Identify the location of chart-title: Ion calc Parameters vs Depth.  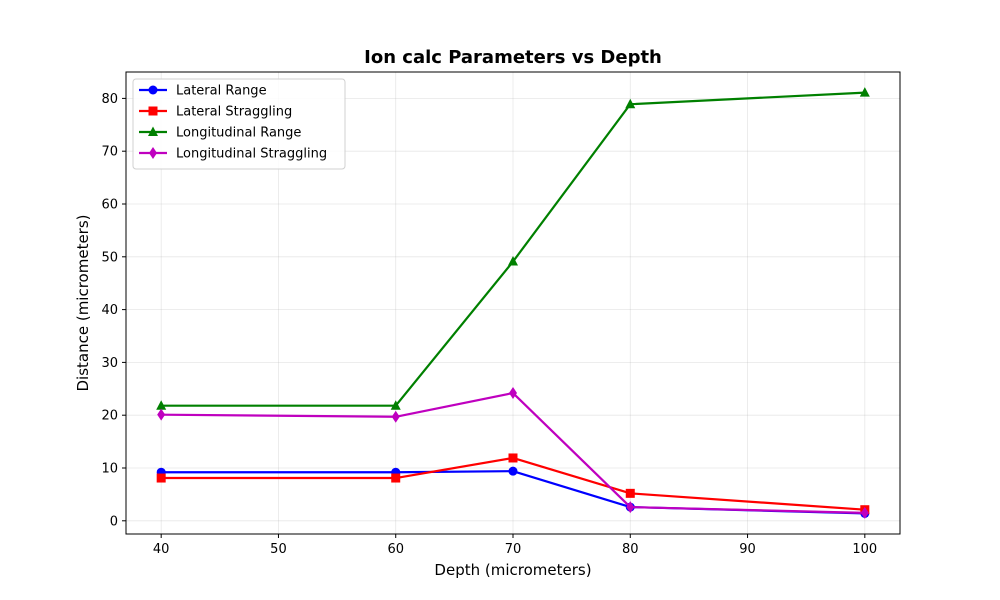
(513, 57).